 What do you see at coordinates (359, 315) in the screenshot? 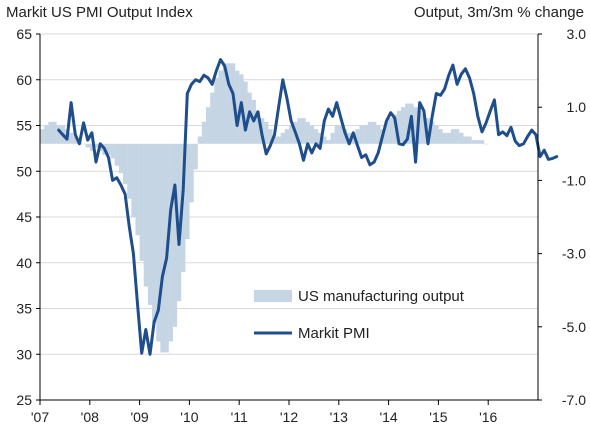
I see `legend: US manufacturing output Markit PMI` at bounding box center [359, 315].